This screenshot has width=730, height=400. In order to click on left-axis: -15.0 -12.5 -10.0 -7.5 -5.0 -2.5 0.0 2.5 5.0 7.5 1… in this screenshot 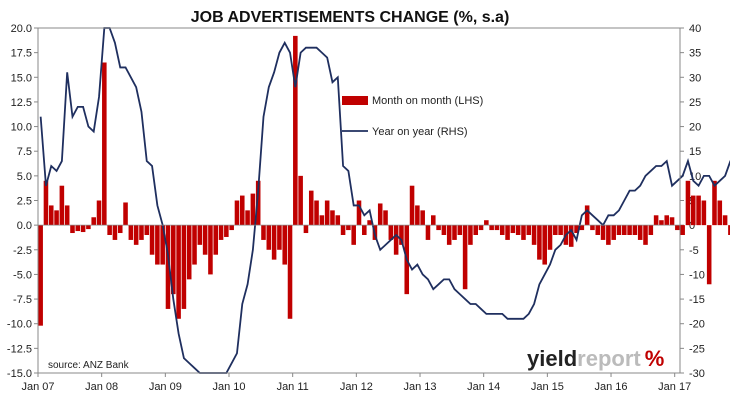, I will do `click(22, 201)`.